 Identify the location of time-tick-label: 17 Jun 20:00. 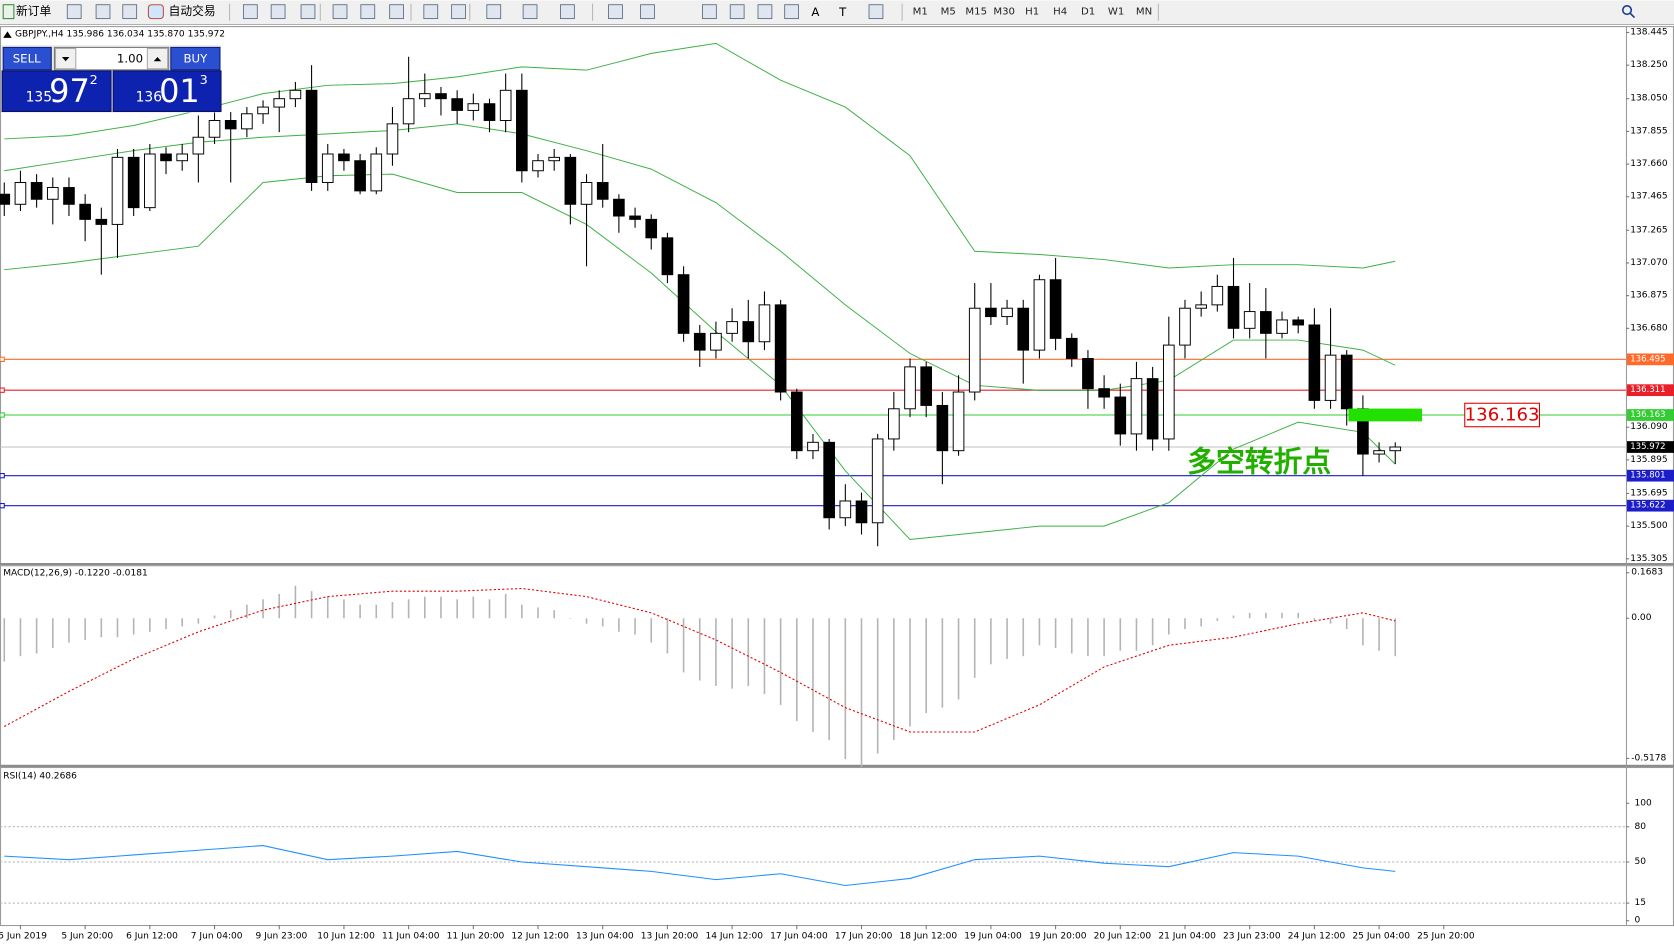
(864, 937).